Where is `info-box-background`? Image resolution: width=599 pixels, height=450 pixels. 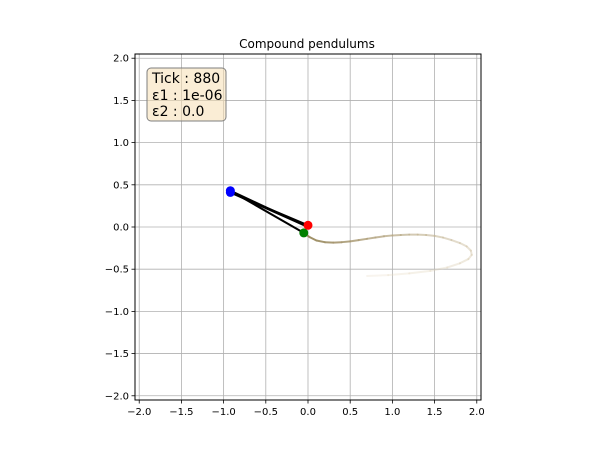
info-box-background is located at coordinates (186, 94).